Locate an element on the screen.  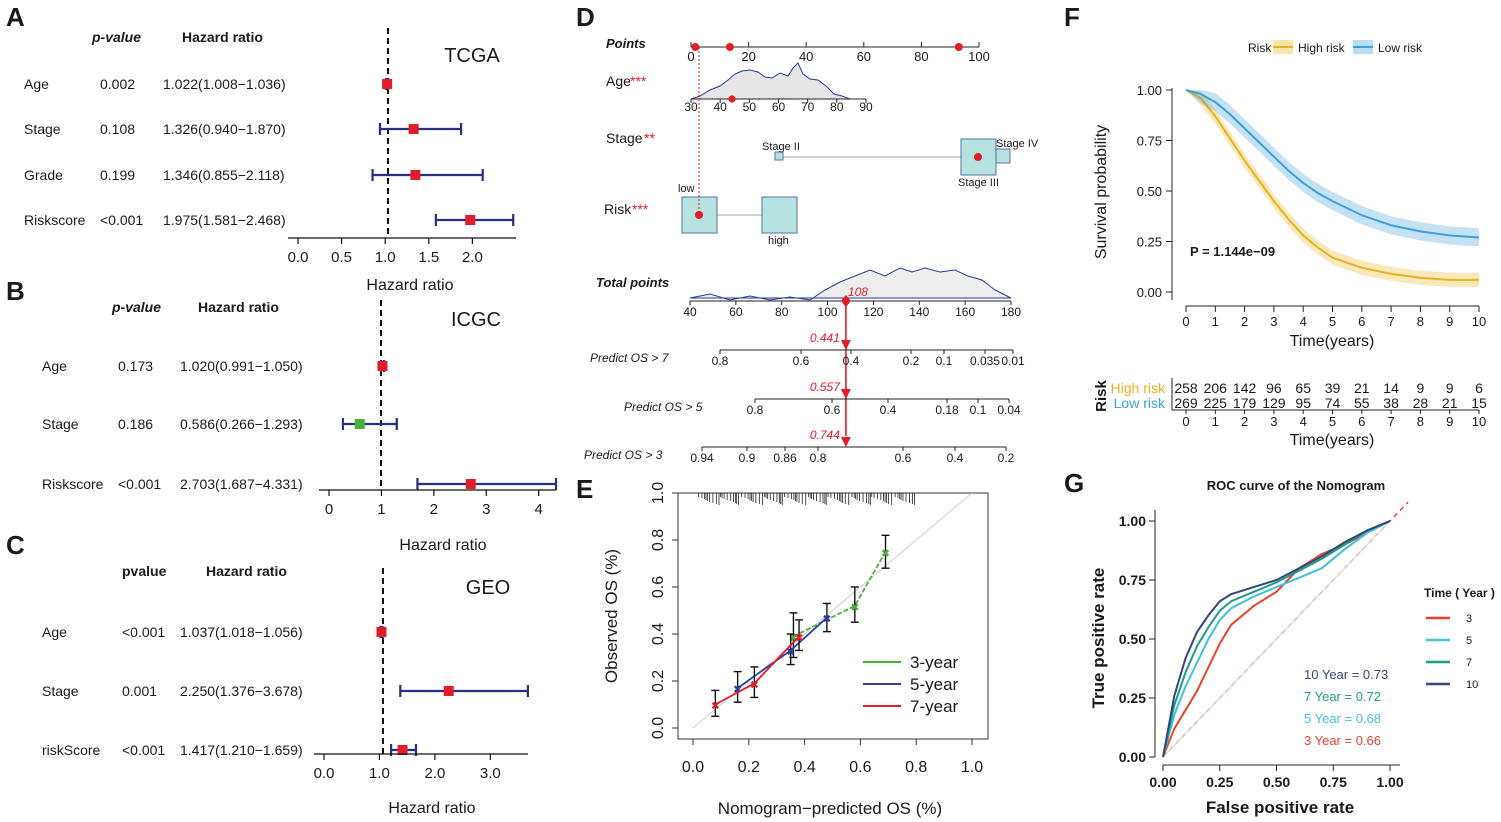
nomo-stage-marker is located at coordinates (978, 157).